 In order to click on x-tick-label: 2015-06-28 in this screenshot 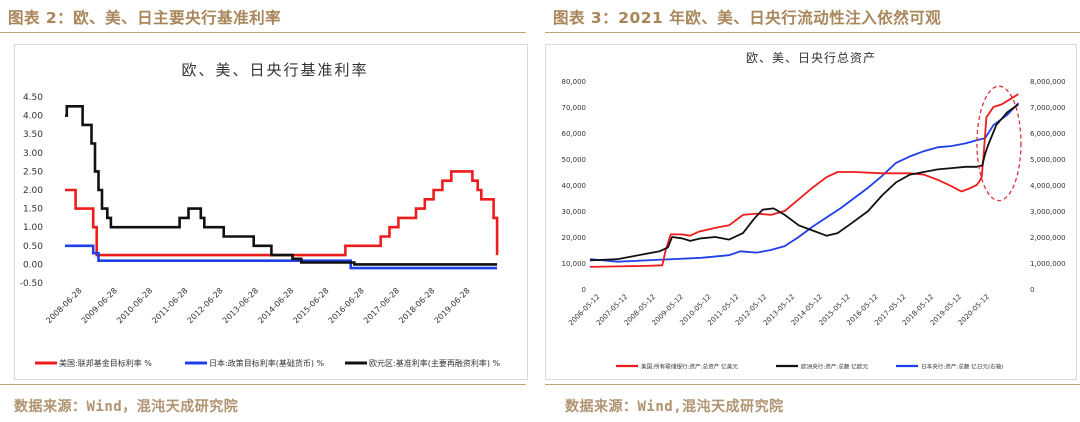, I will do `click(310, 305)`.